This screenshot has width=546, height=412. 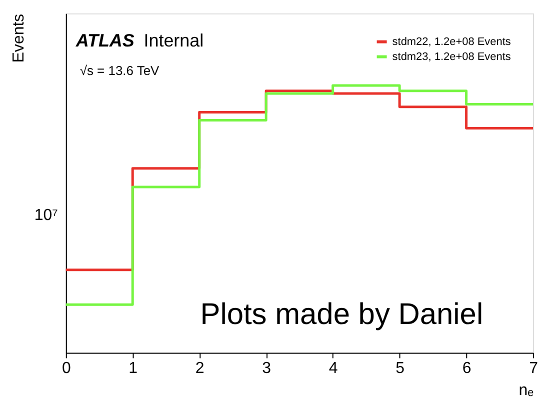 What do you see at coordinates (467, 369) in the screenshot?
I see `x-tick-label: 6` at bounding box center [467, 369].